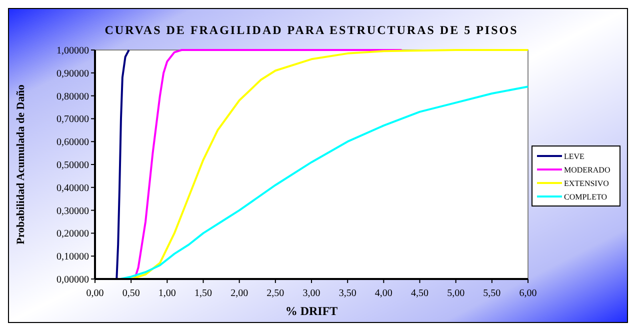  I want to click on y-tick-label: 0,40000, so click(72, 188).